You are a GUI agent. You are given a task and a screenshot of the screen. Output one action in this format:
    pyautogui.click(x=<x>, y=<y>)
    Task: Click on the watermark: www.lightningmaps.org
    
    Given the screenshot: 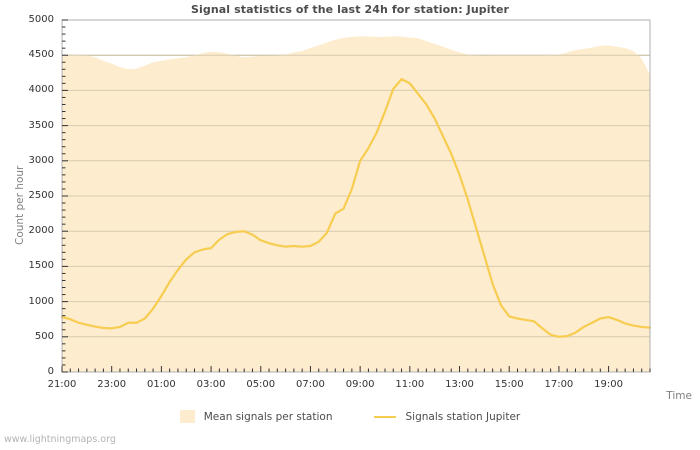 What is the action you would take?
    pyautogui.click(x=60, y=439)
    